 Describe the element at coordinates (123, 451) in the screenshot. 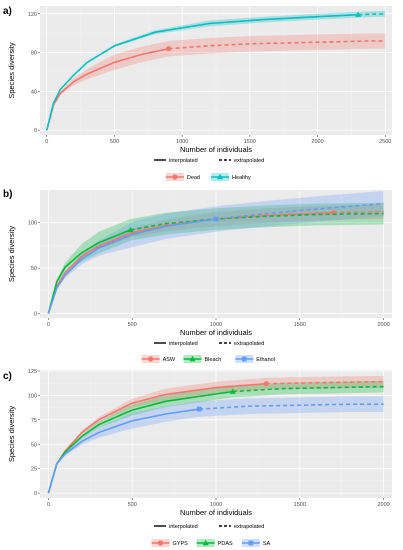

I see `interpolated-line-sa` at that location.